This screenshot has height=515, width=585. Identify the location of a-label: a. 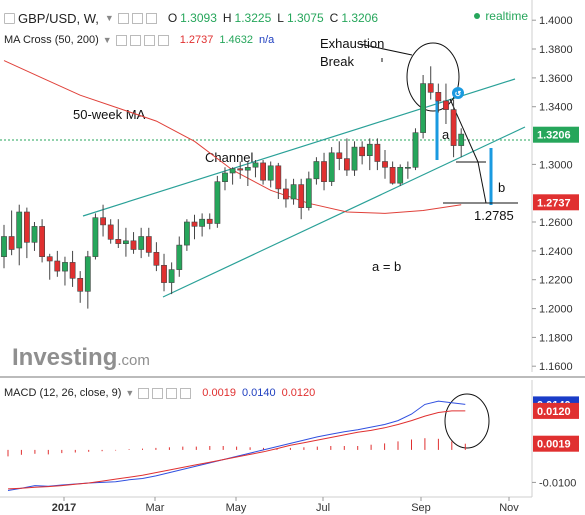
(446, 134).